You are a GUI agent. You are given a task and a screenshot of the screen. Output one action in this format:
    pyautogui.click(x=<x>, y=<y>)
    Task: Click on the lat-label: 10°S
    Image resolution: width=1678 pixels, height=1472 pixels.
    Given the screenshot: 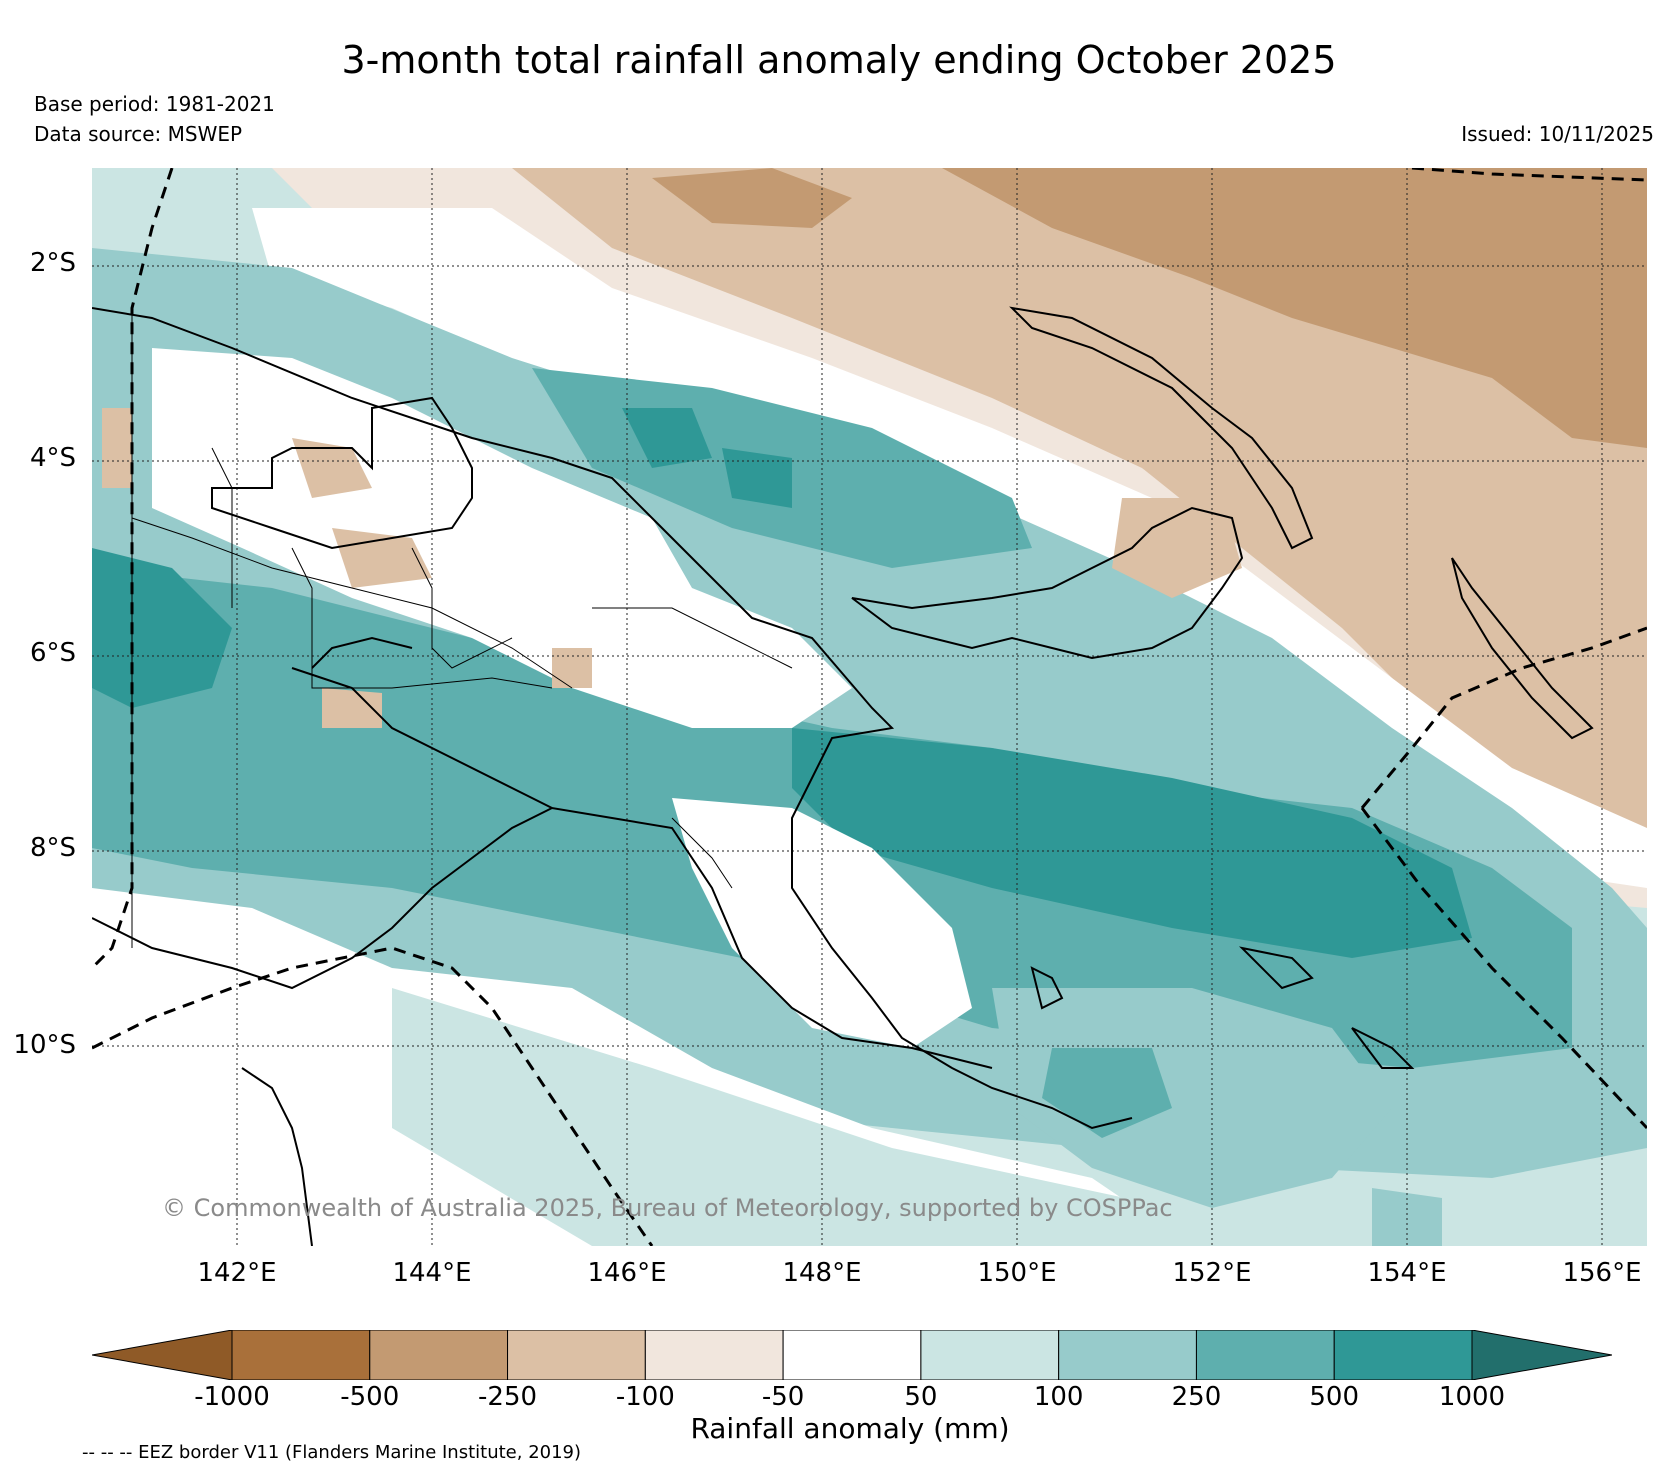 What is the action you would take?
    pyautogui.click(x=41, y=1045)
    